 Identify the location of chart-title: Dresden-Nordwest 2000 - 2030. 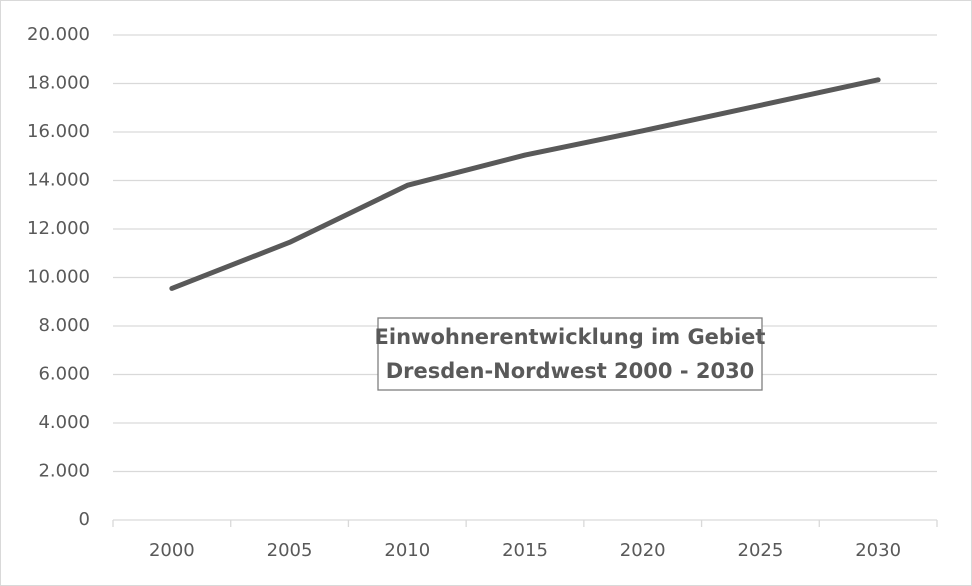
(570, 371).